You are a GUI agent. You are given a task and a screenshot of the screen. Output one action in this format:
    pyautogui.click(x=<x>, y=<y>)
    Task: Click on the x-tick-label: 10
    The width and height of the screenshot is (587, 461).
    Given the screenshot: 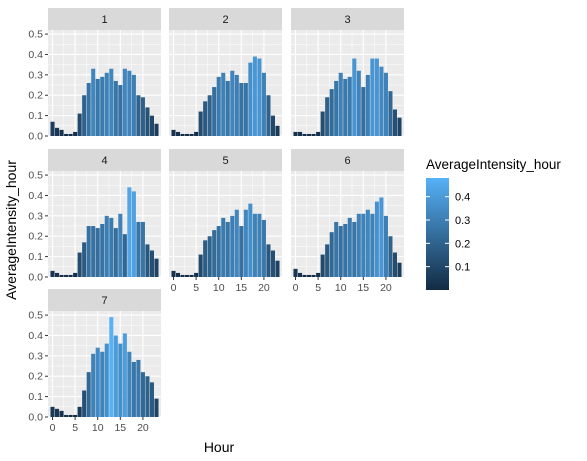 What is the action you would take?
    pyautogui.click(x=341, y=288)
    